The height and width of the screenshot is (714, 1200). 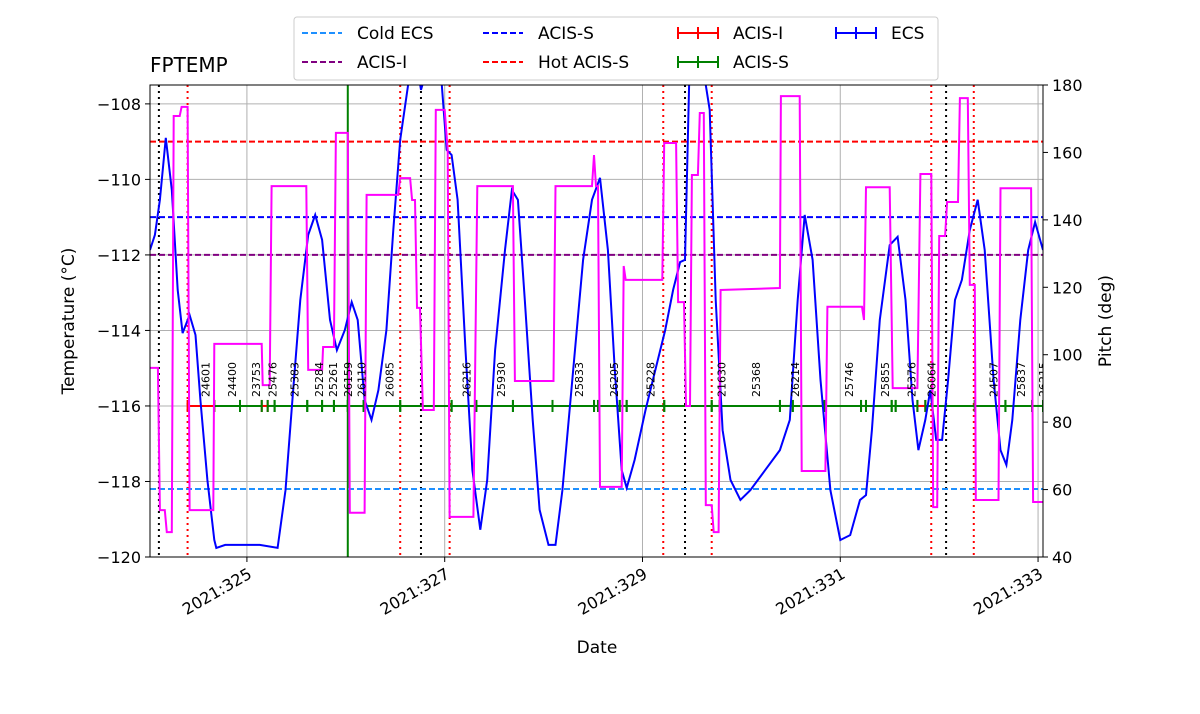 What do you see at coordinates (348, 379) in the screenshot?
I see `obsid-label: 26159` at bounding box center [348, 379].